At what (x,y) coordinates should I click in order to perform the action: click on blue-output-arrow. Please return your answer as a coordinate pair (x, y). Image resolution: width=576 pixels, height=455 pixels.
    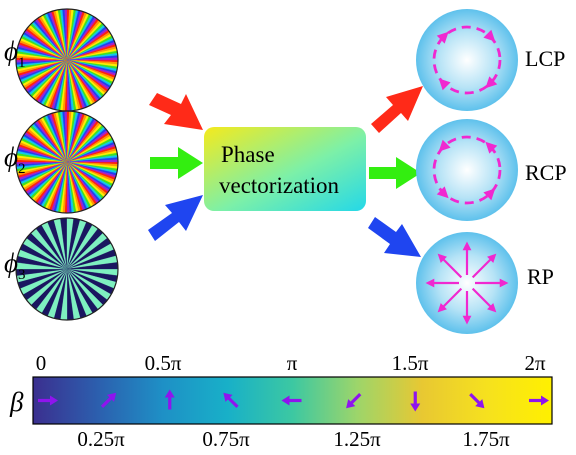
    Looking at the image, I should click on (394, 237).